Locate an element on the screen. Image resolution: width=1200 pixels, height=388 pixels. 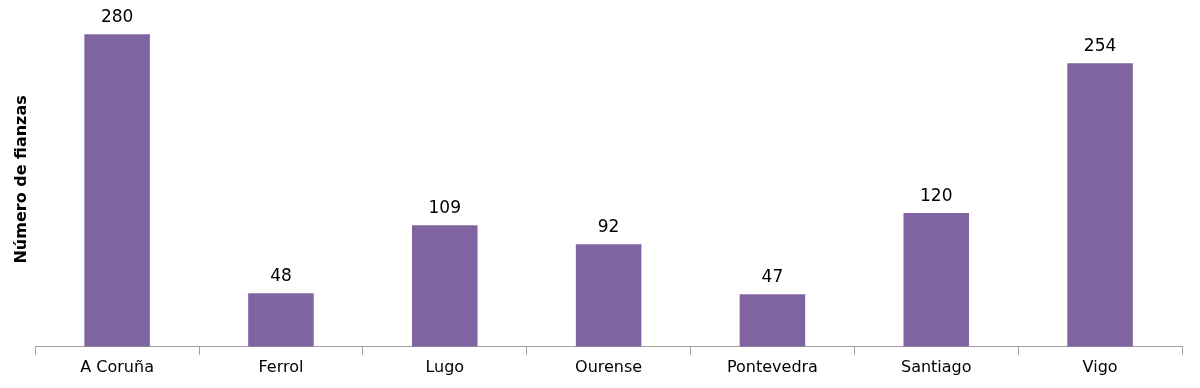
data-label: 47 is located at coordinates (772, 276).